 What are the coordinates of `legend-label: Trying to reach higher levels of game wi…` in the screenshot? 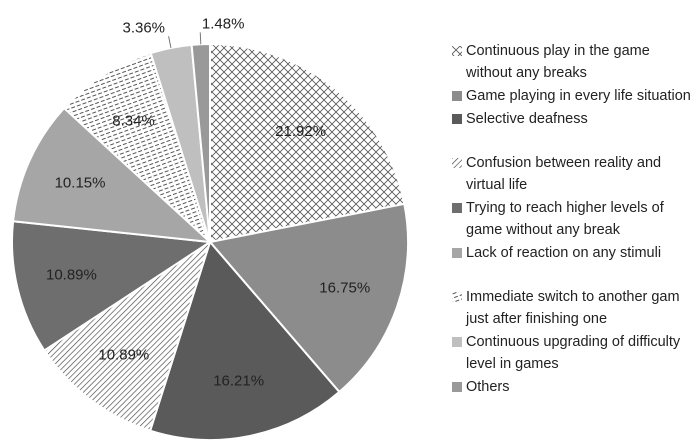 It's located at (565, 219).